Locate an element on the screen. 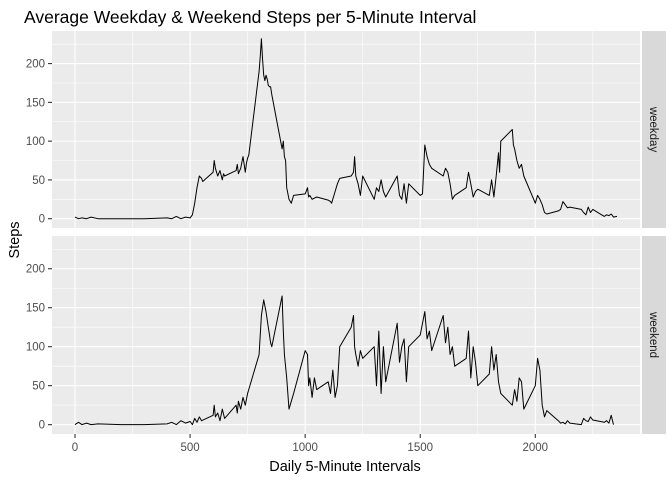 The image size is (672, 480). y-axis: 0 50 100 150 200 0 50 100 150 200 is located at coordinates (39, 245).